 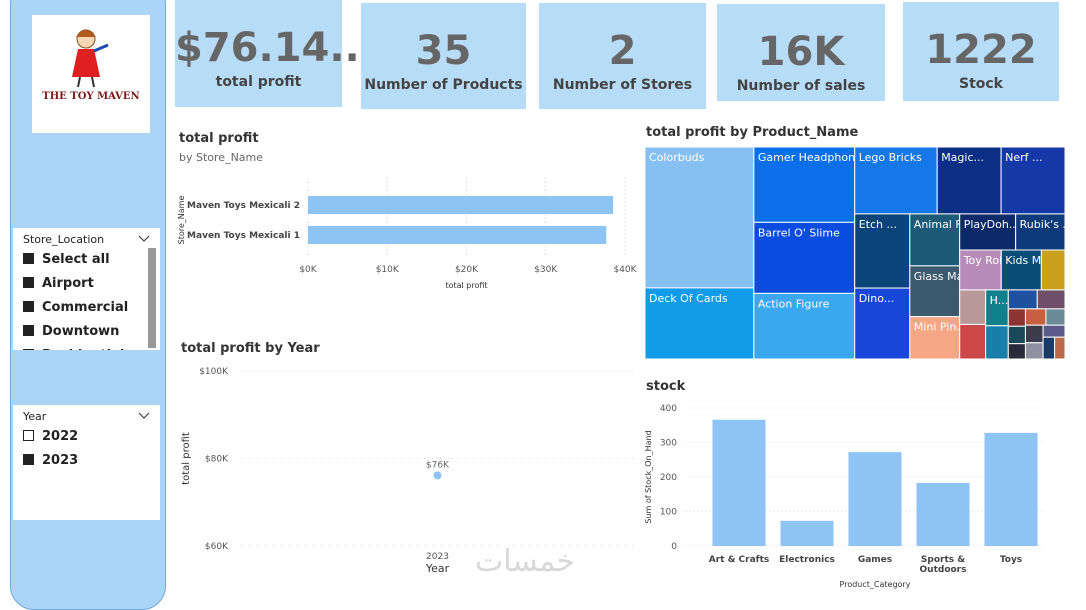 I want to click on kpi-label: total profit, so click(x=258, y=82).